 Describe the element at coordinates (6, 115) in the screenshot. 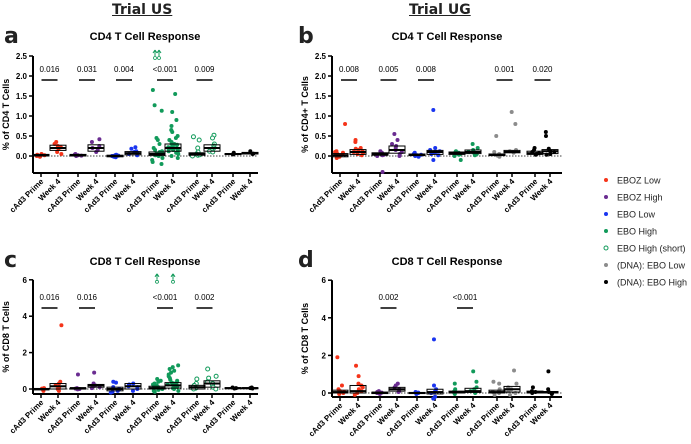

I see `y-axis-label: % of CD4 T Cells` at that location.